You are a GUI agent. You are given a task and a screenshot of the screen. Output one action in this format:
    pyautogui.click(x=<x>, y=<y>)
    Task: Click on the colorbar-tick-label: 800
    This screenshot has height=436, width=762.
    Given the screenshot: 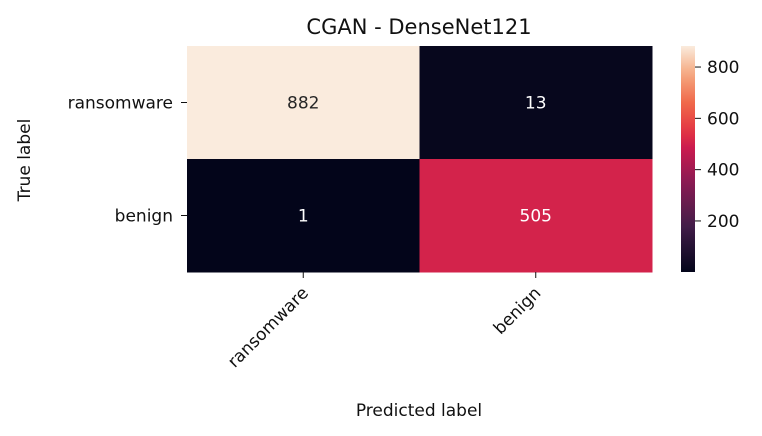 What is the action you would take?
    pyautogui.click(x=723, y=68)
    